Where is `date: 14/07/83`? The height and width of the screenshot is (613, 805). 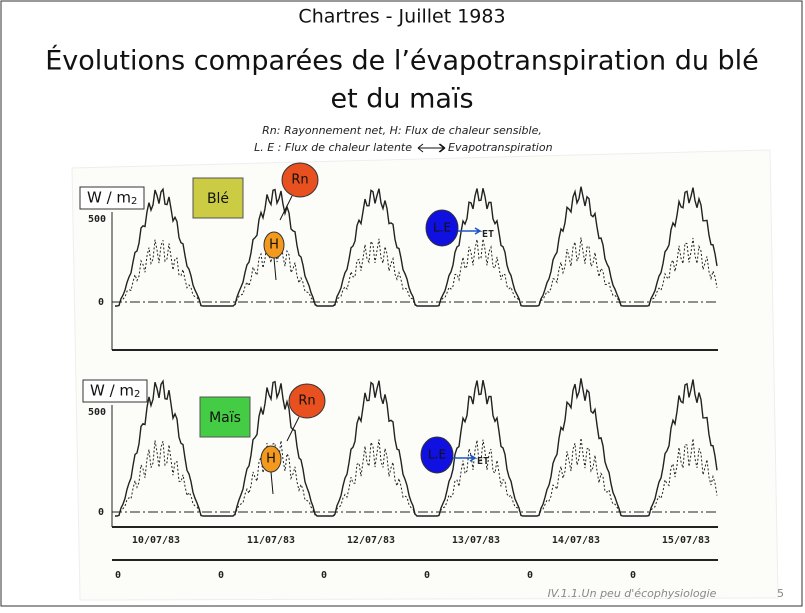
date: 14/07/83 is located at coordinates (576, 540).